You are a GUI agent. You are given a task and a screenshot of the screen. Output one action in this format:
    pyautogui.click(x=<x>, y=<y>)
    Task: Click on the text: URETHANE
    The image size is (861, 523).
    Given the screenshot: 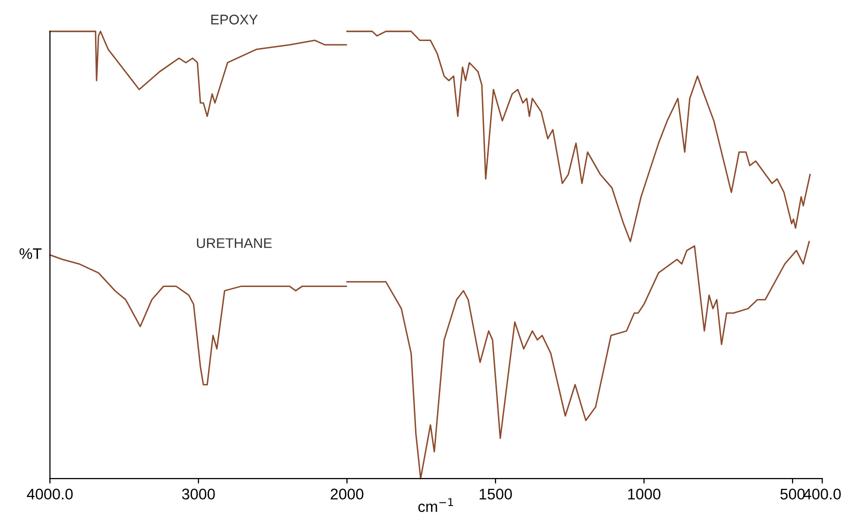 What is the action you would take?
    pyautogui.click(x=234, y=243)
    